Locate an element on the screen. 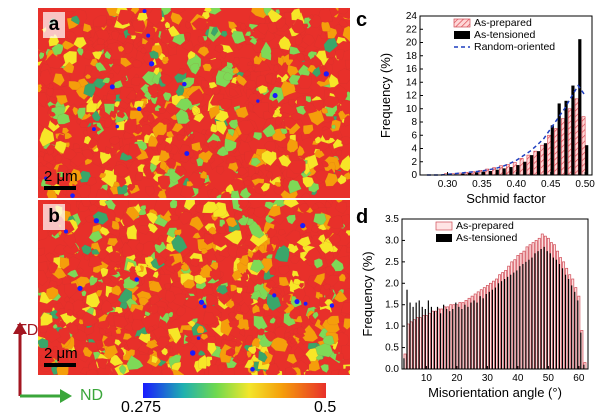  y-tick-label: 6 is located at coordinates (414, 135).